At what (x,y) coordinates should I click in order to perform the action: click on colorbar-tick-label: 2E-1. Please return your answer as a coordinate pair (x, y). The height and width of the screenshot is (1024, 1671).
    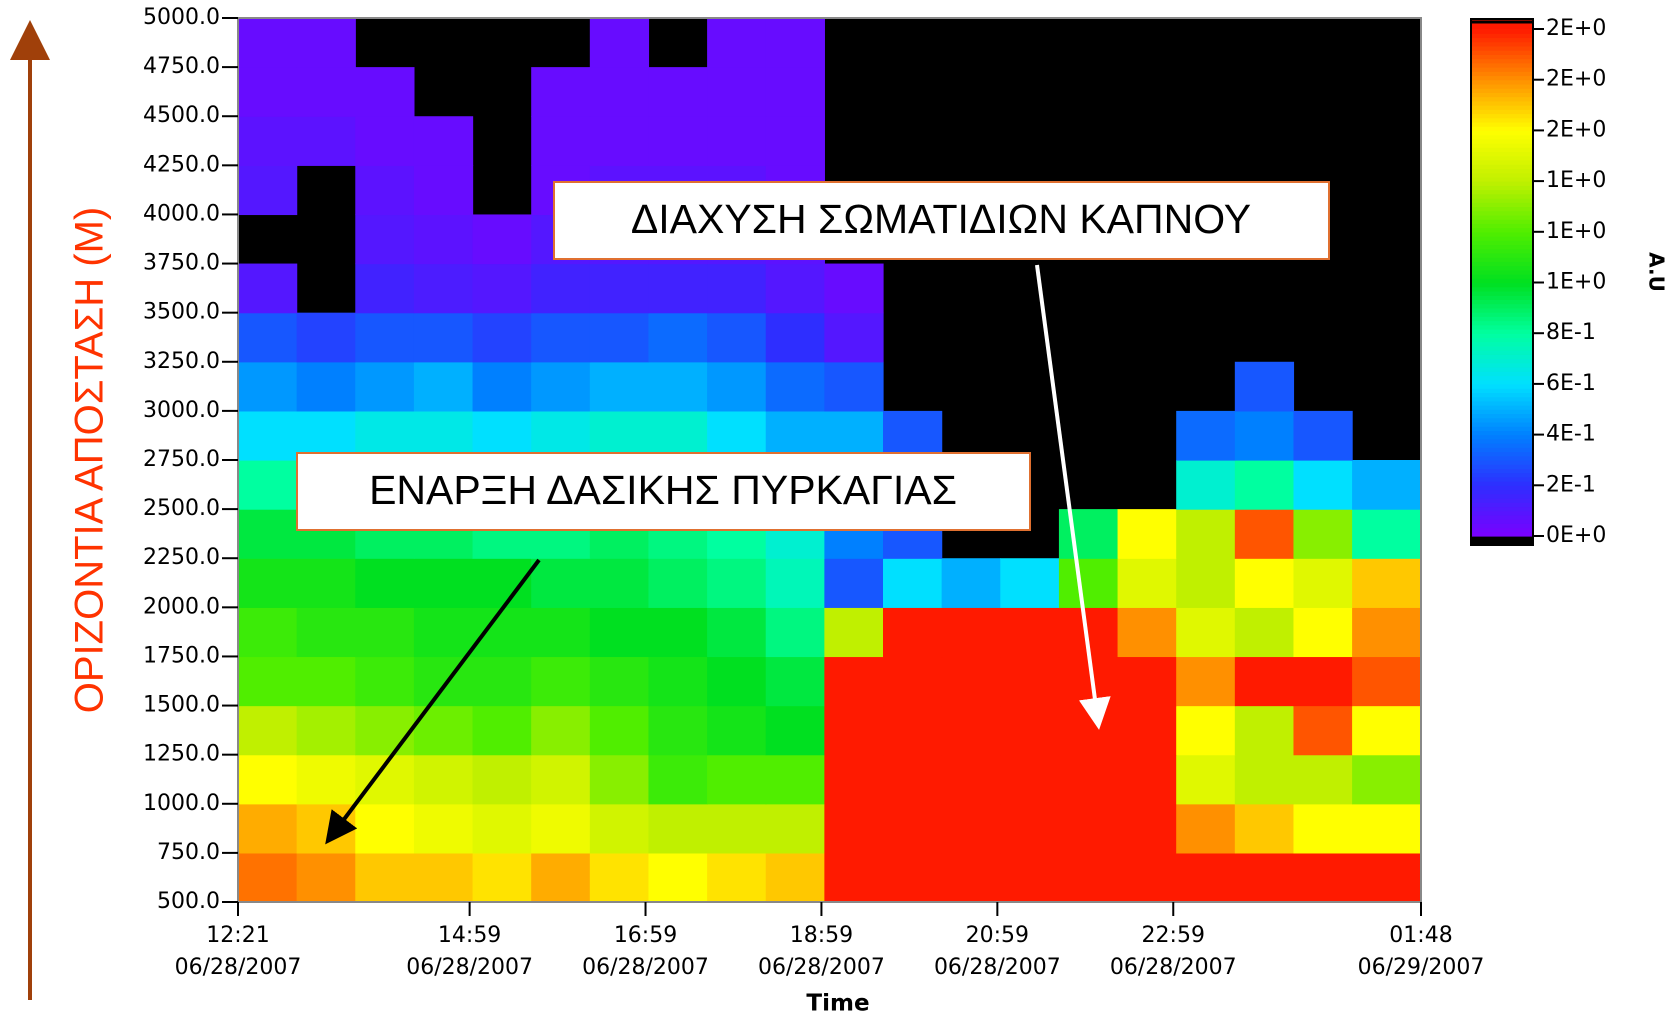
    Looking at the image, I should click on (1571, 484).